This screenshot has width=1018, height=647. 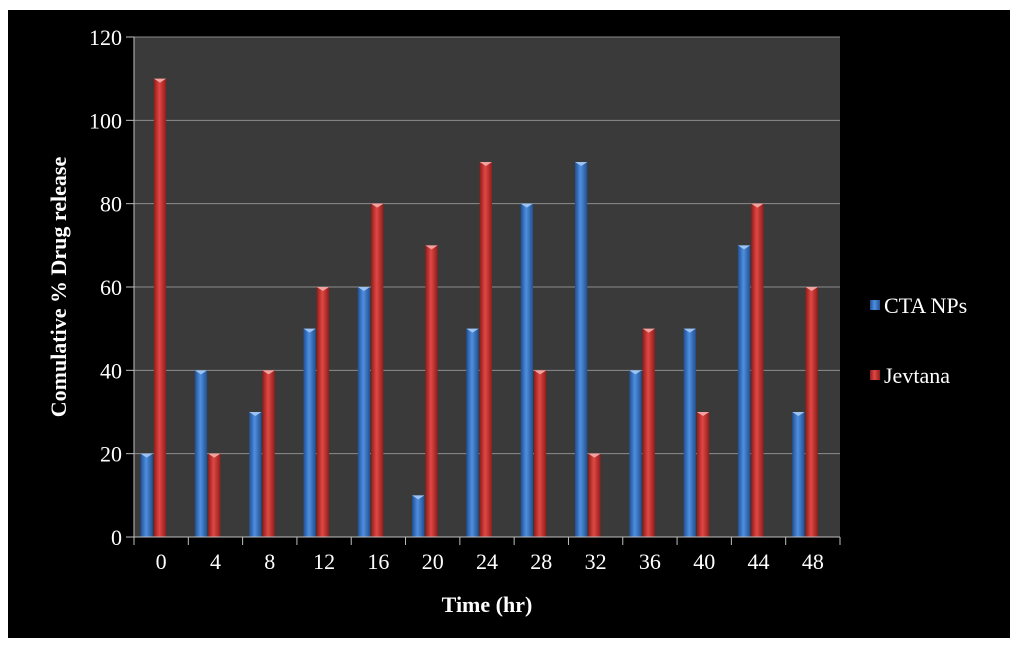 What do you see at coordinates (105, 120) in the screenshot?
I see `y-tick-label: 100` at bounding box center [105, 120].